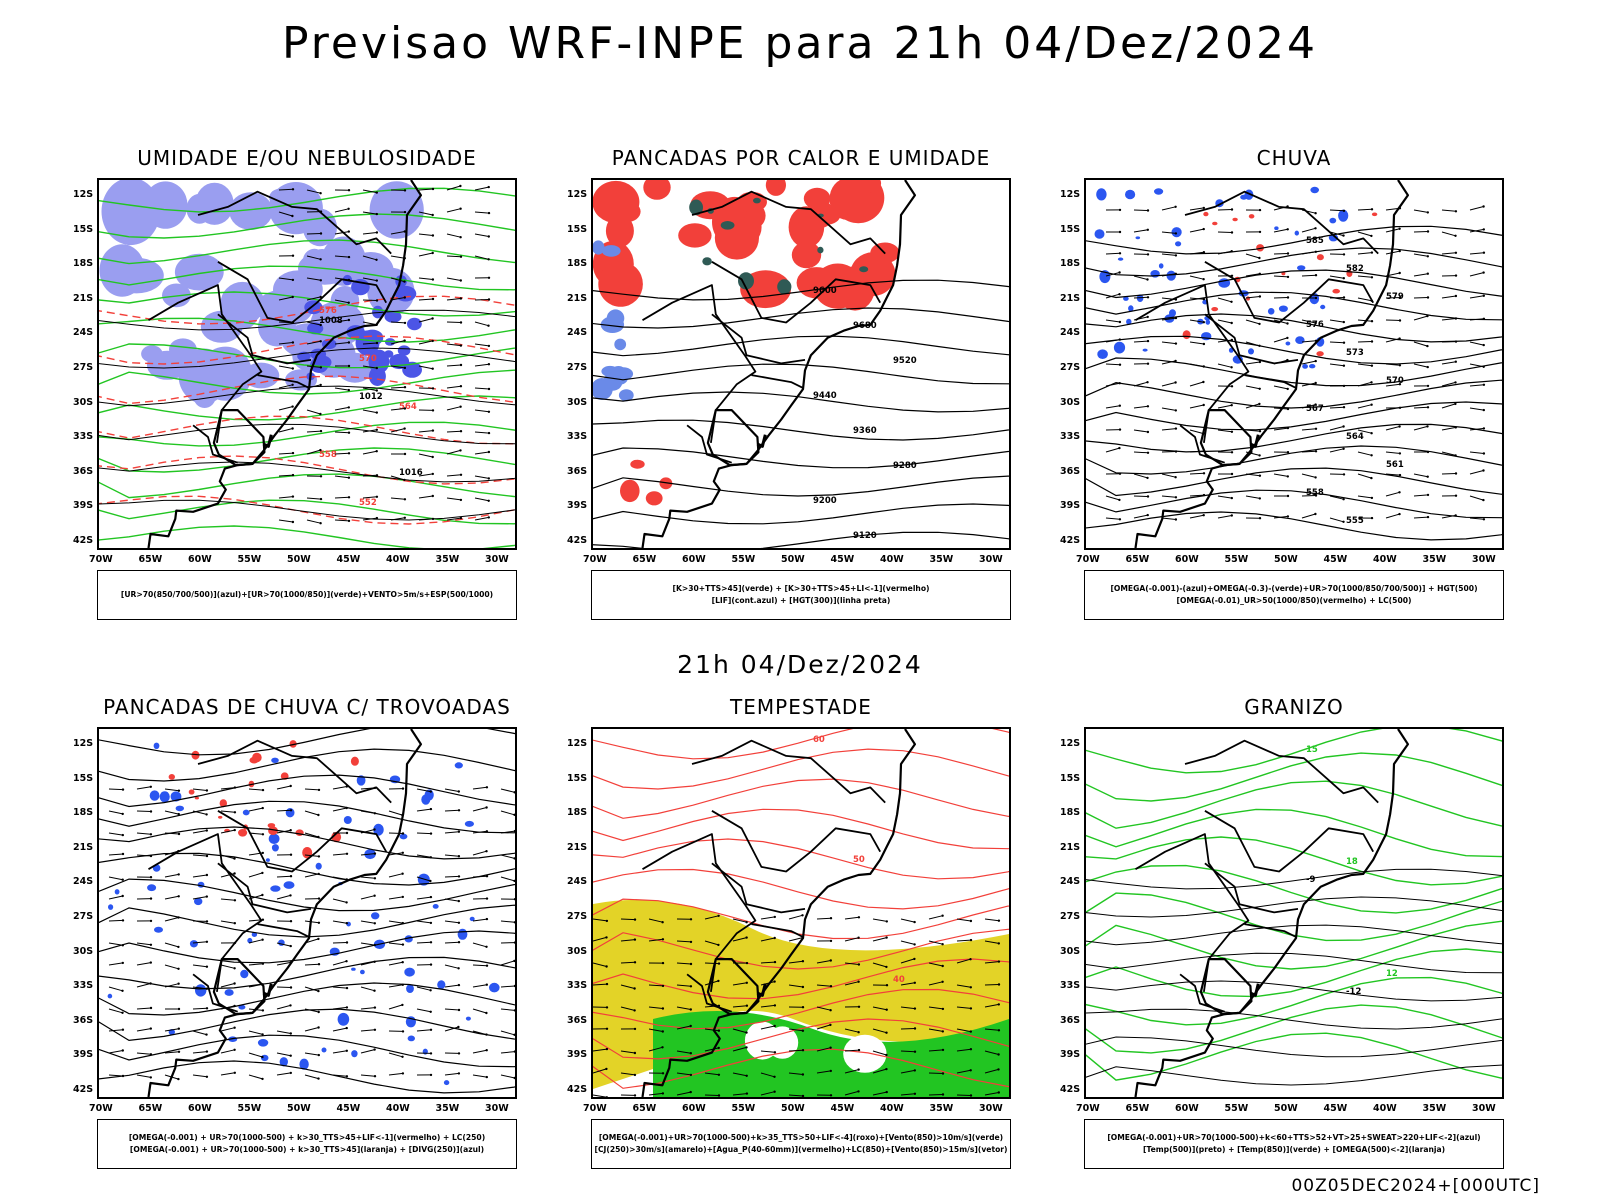 The height and width of the screenshot is (1200, 1600). Describe the element at coordinates (1355, 521) in the screenshot. I see `contour-label: 555` at that location.